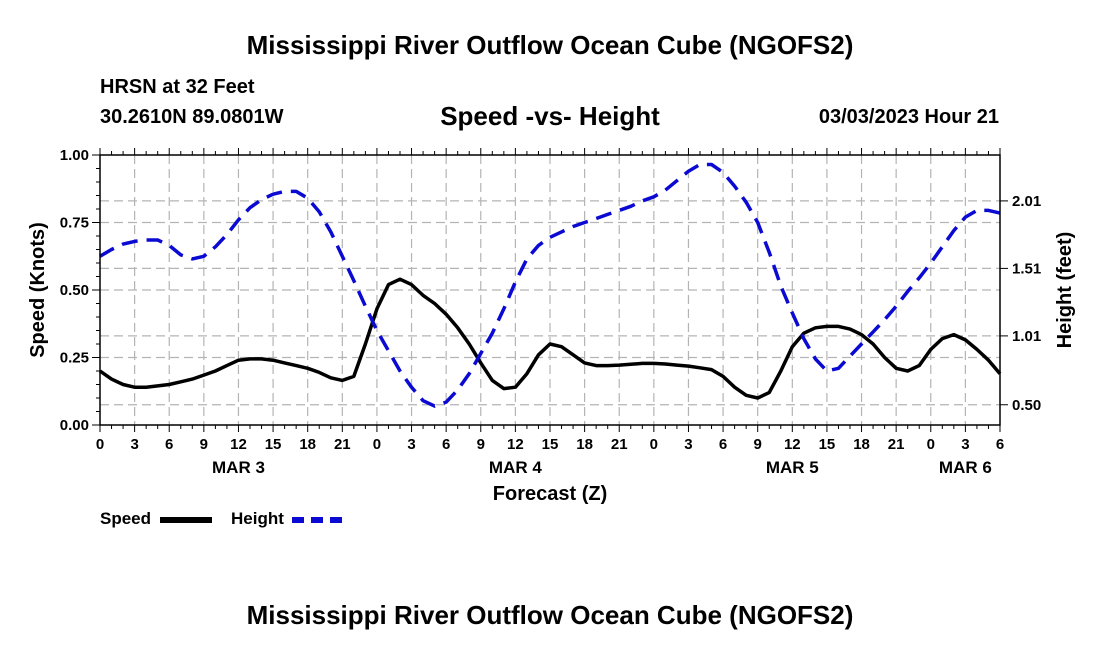 The image size is (1100, 650). What do you see at coordinates (1026, 268) in the screenshot?
I see `y2-tick-label: 1.51` at bounding box center [1026, 268].